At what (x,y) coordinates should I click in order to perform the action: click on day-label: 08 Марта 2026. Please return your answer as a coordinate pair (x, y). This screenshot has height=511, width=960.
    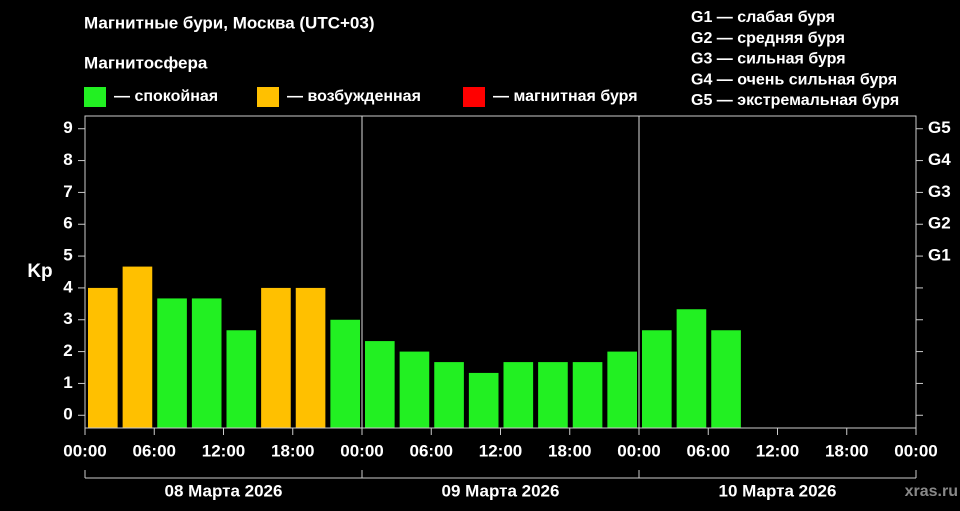
    Looking at the image, I should click on (224, 490).